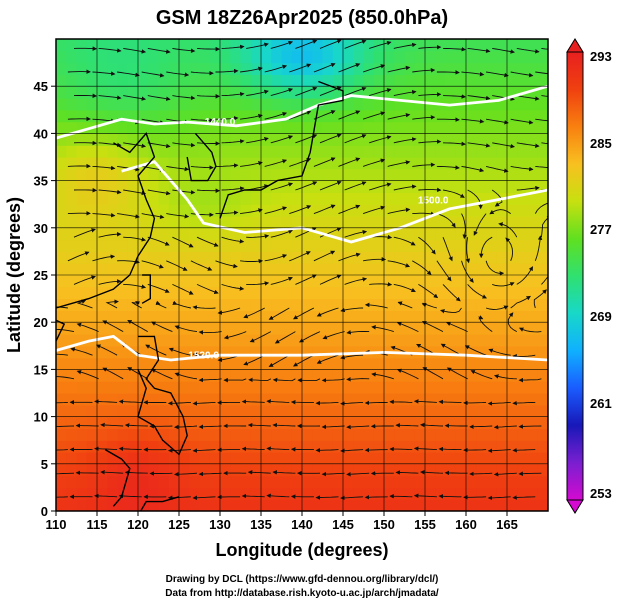 This screenshot has height=605, width=619. What do you see at coordinates (44, 511) in the screenshot?
I see `y-tick-label: 0` at bounding box center [44, 511].